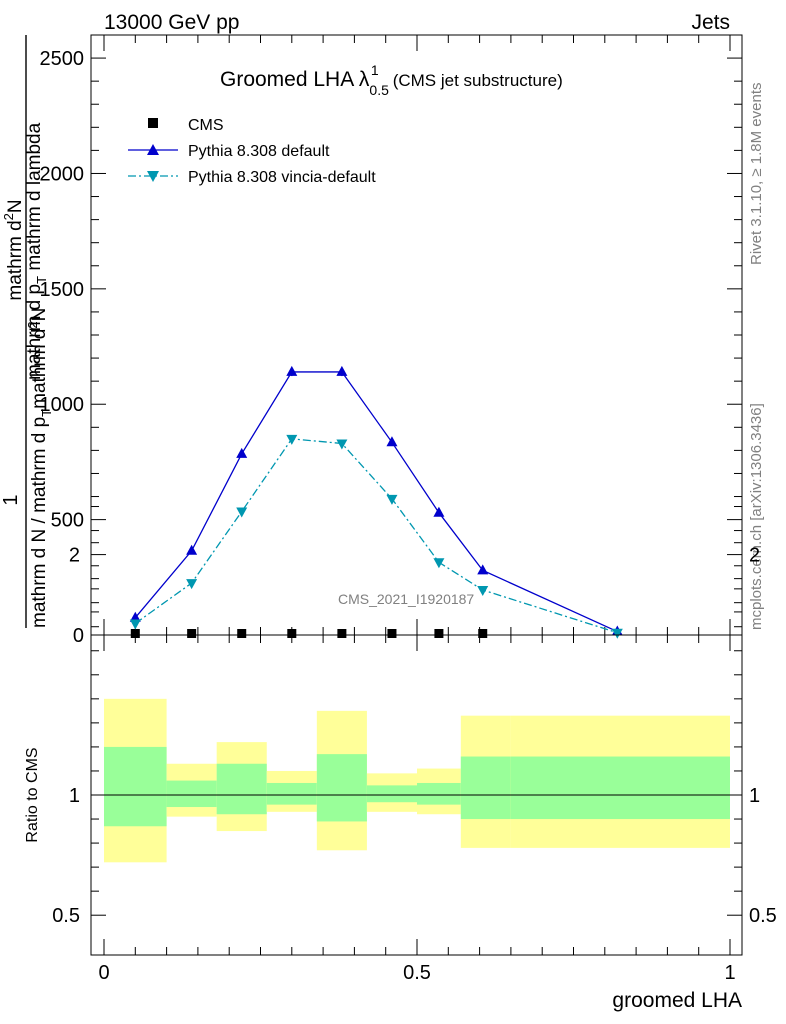  I want to click on y-tick-label: 2000, so click(62, 174).